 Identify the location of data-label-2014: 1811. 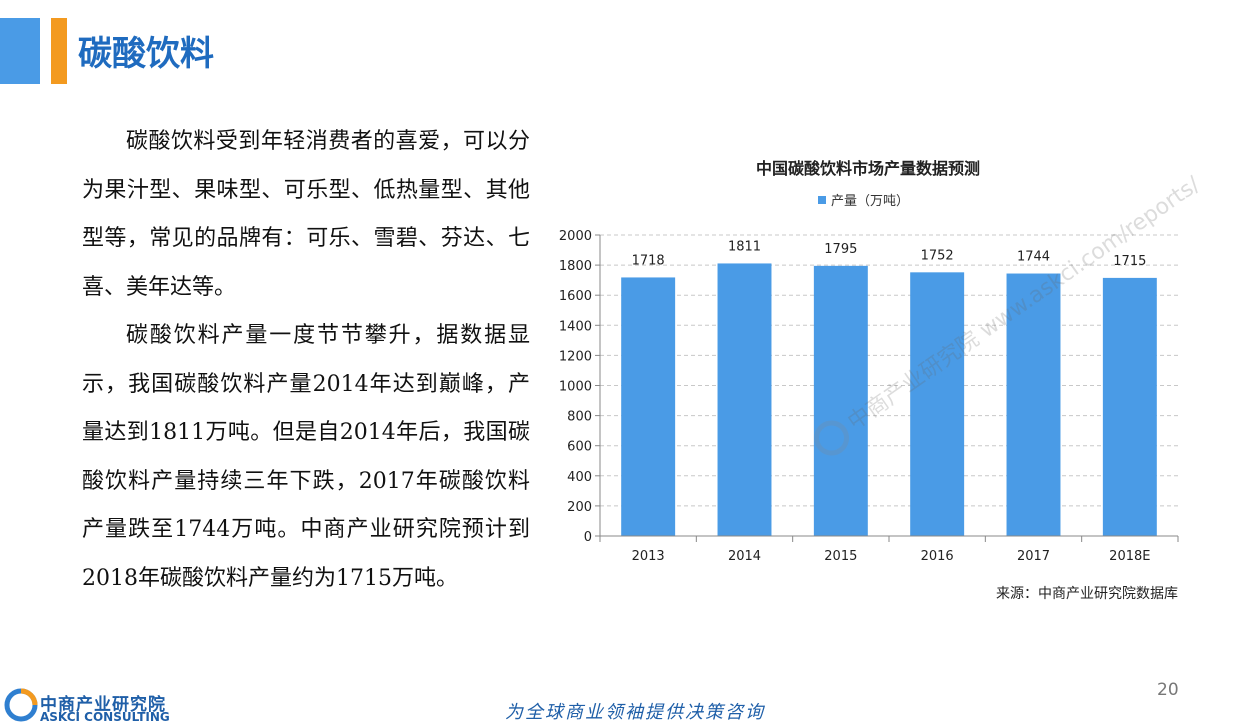
(744, 246).